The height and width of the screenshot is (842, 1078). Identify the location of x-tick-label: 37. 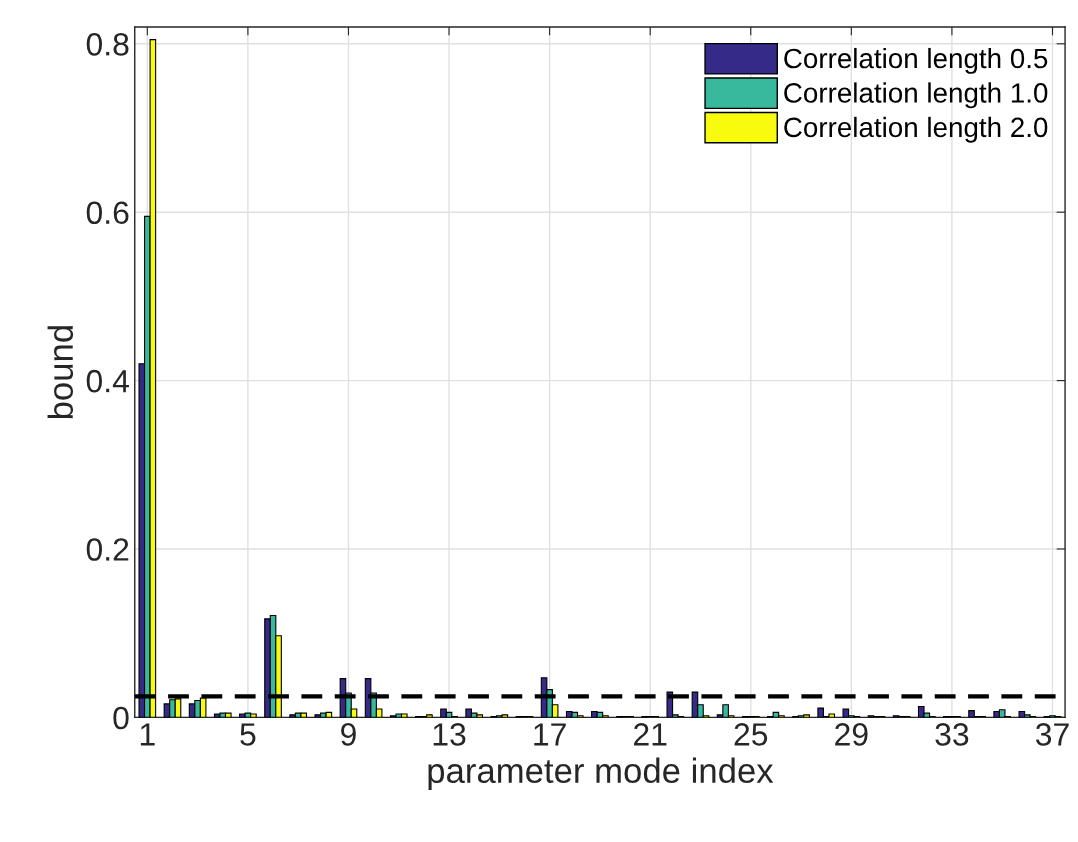
(1052, 734).